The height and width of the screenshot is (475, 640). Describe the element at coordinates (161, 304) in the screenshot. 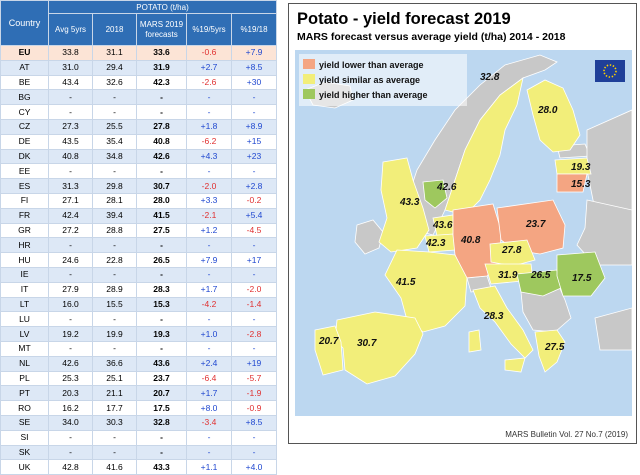

I see `forecast-cell: 15.3` at that location.